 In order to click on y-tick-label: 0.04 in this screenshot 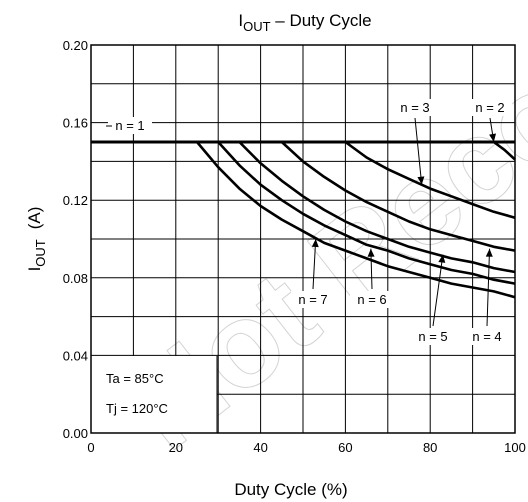, I will do `click(75, 355)`.